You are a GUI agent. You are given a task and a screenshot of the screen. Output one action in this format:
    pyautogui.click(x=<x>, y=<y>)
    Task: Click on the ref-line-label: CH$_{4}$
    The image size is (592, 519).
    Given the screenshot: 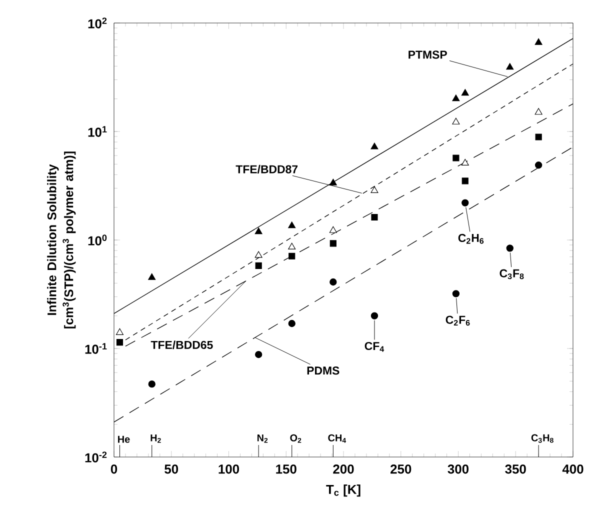 What is the action you would take?
    pyautogui.click(x=337, y=438)
    